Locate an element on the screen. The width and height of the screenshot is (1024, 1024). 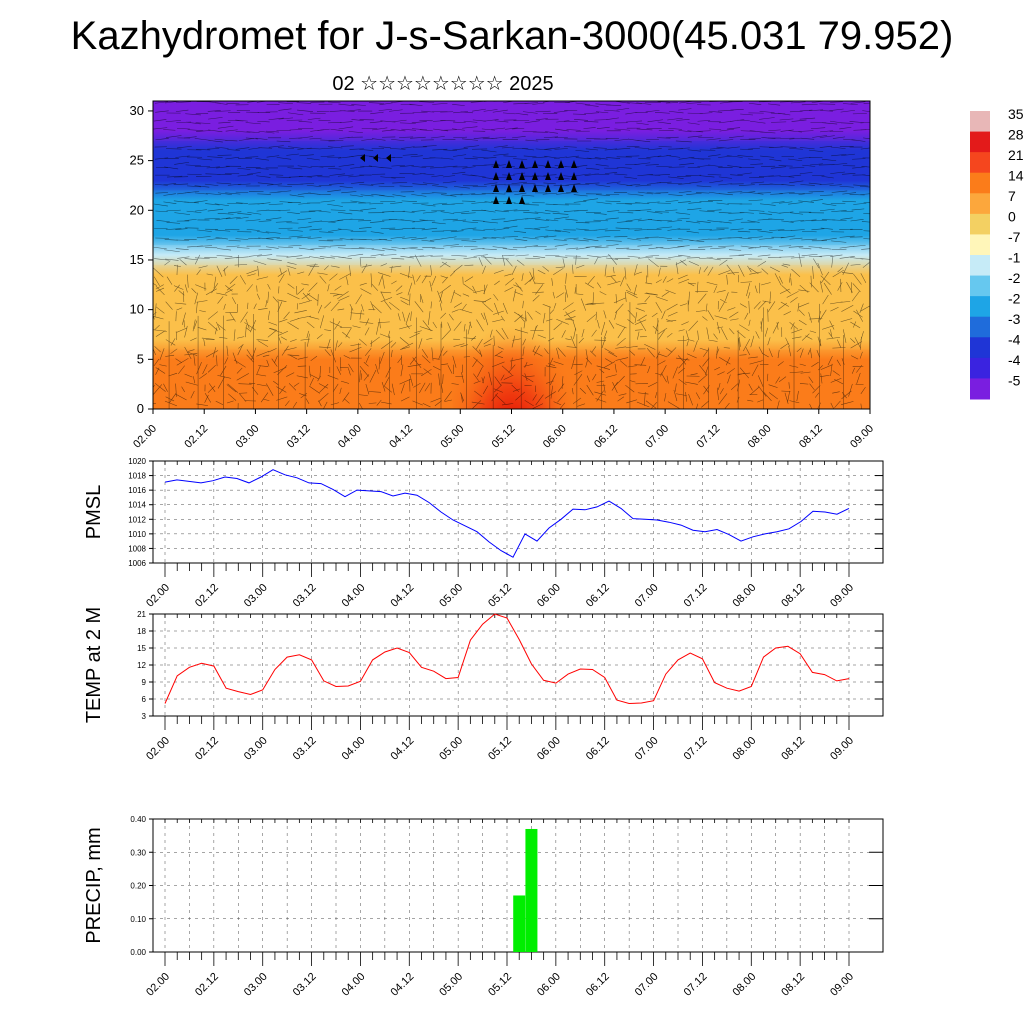
precip-xtick-label-5: 04.12 is located at coordinates (402, 985).